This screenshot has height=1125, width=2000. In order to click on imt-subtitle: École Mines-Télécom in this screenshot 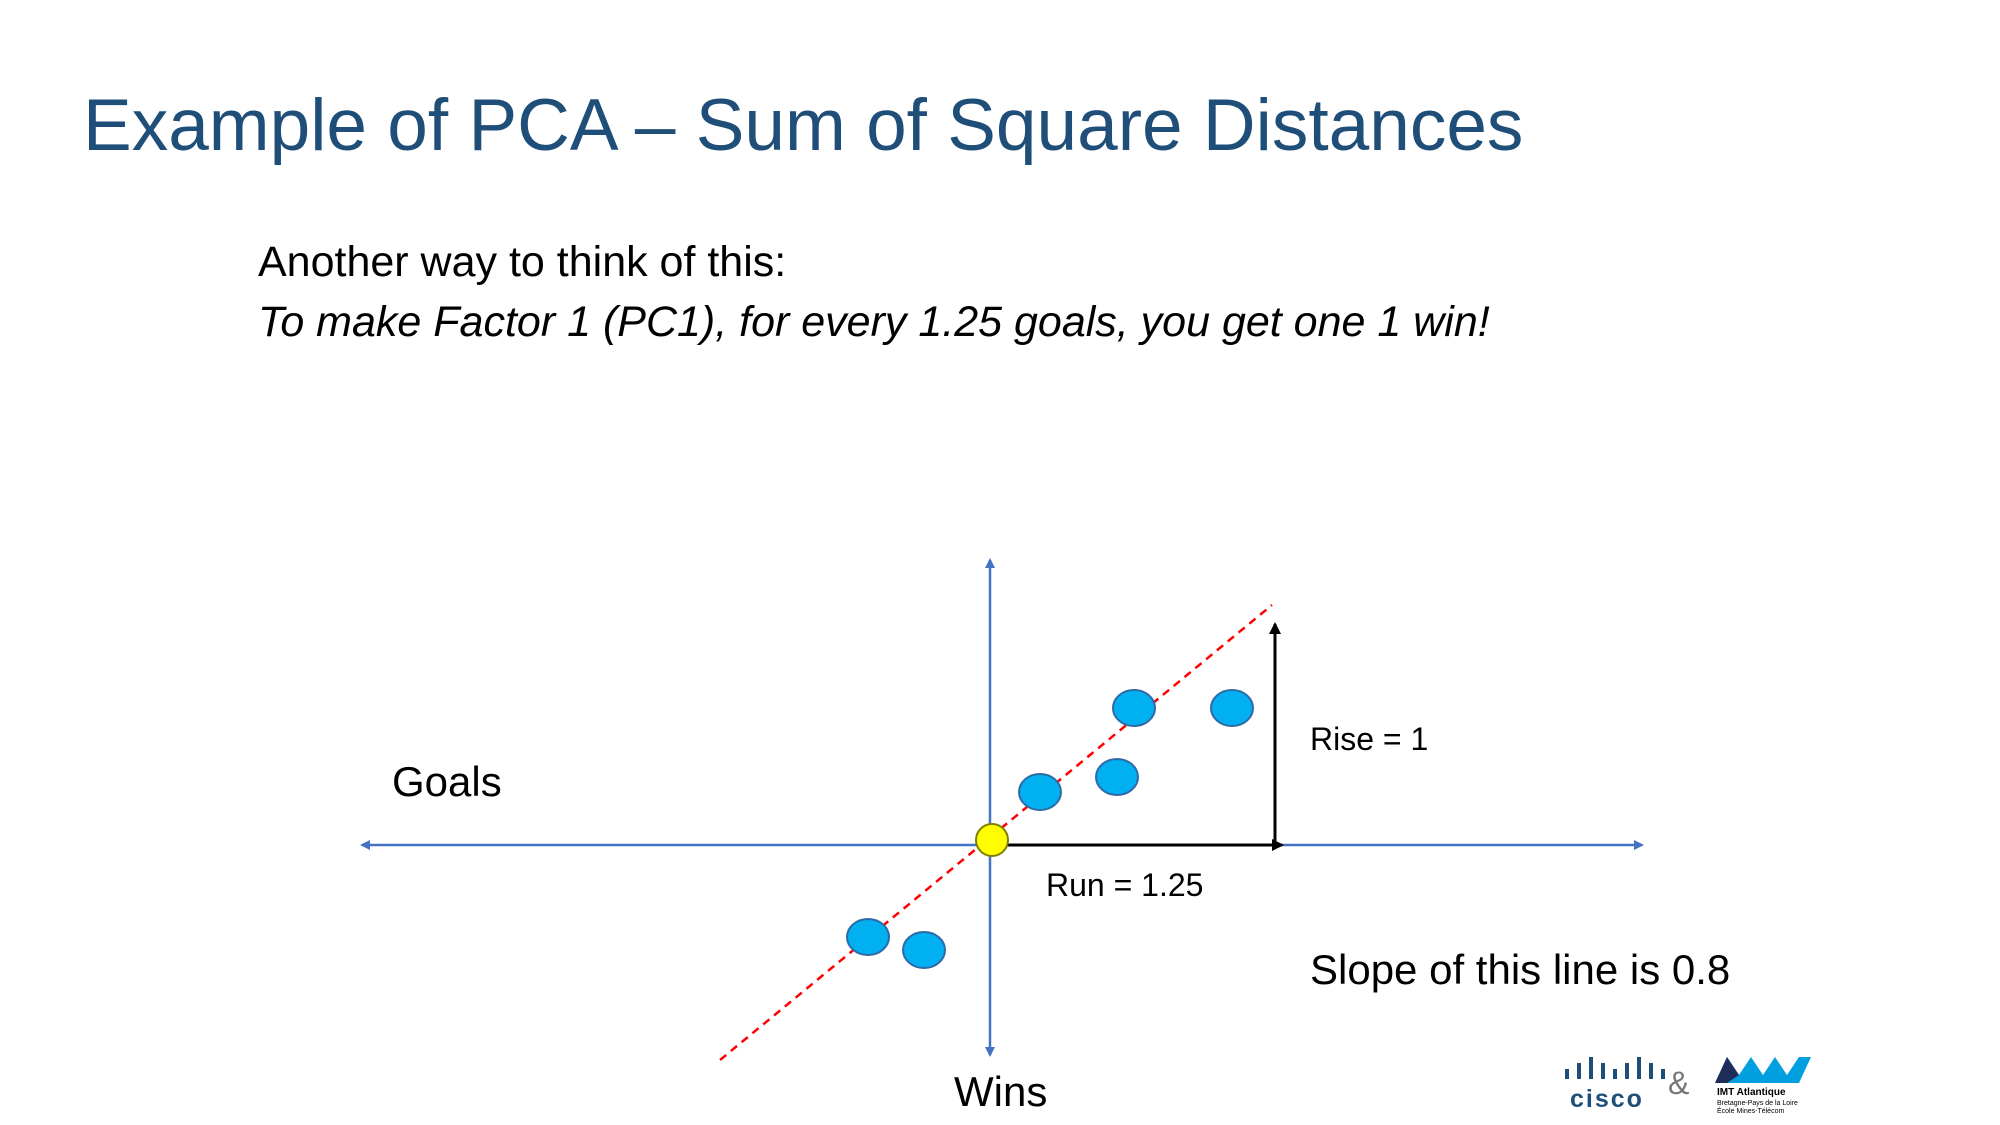, I will do `click(1751, 1111)`.